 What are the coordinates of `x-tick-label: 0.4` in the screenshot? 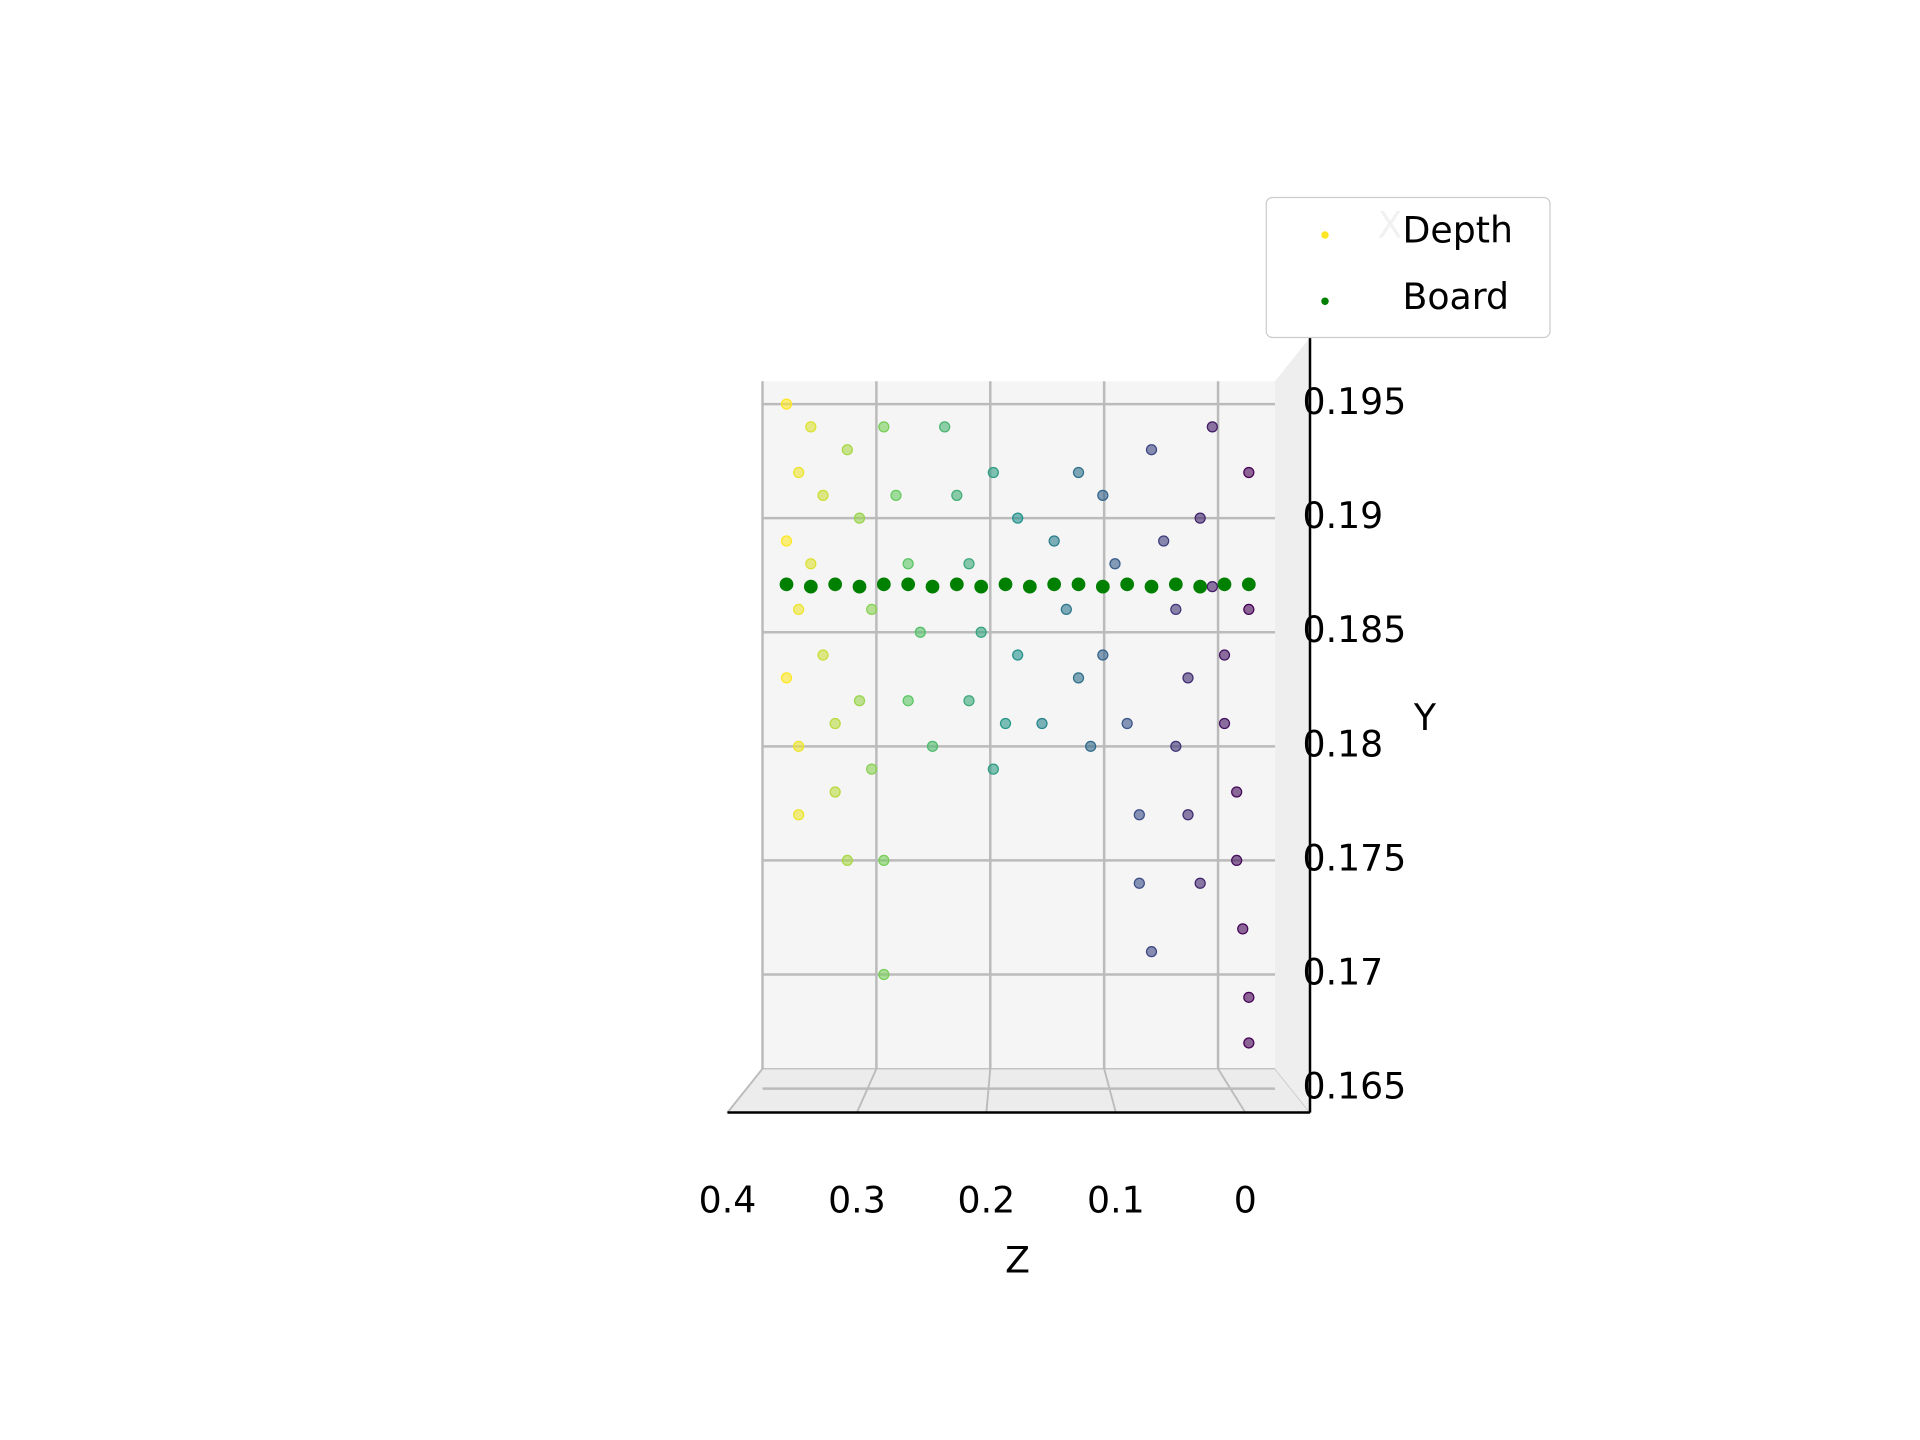 It's located at (728, 1200).